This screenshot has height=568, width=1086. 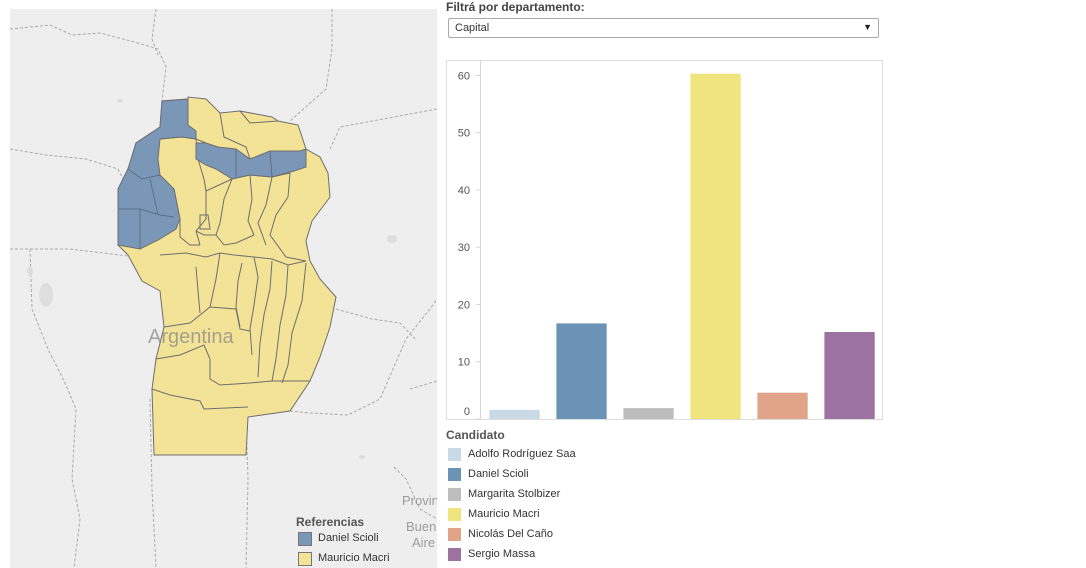 What do you see at coordinates (423, 542) in the screenshot?
I see `region-label-line: Aire` at bounding box center [423, 542].